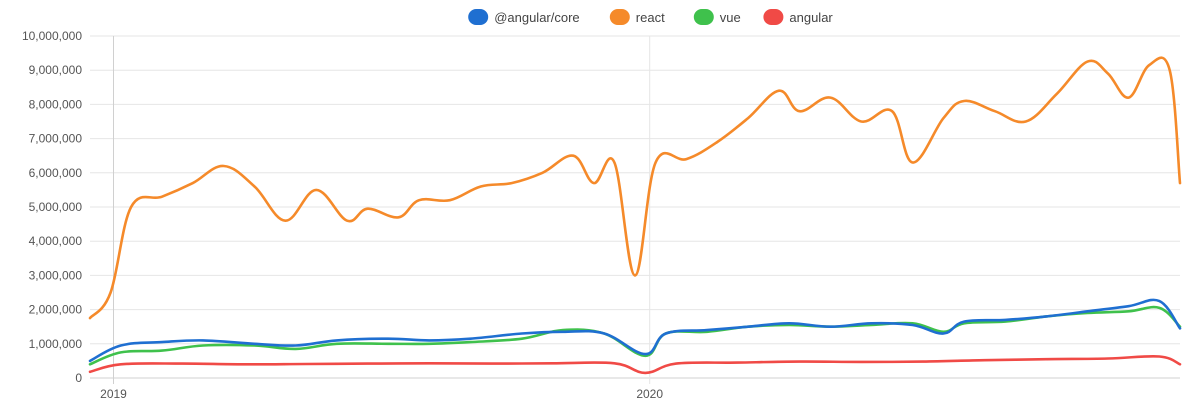 The image size is (1200, 414). I want to click on x-tick-label: 2020, so click(649, 394).